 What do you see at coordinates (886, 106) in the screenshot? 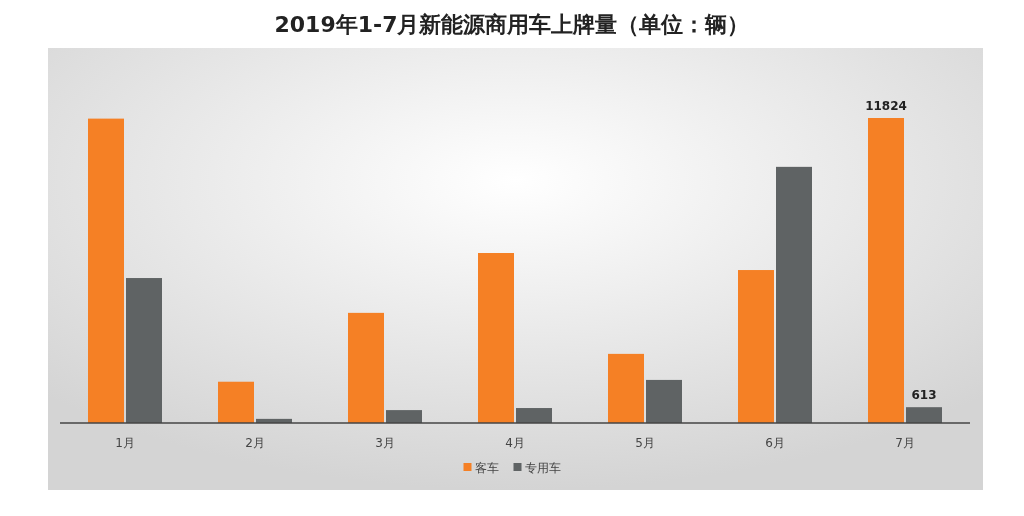
I see `data-label: 11824` at bounding box center [886, 106].